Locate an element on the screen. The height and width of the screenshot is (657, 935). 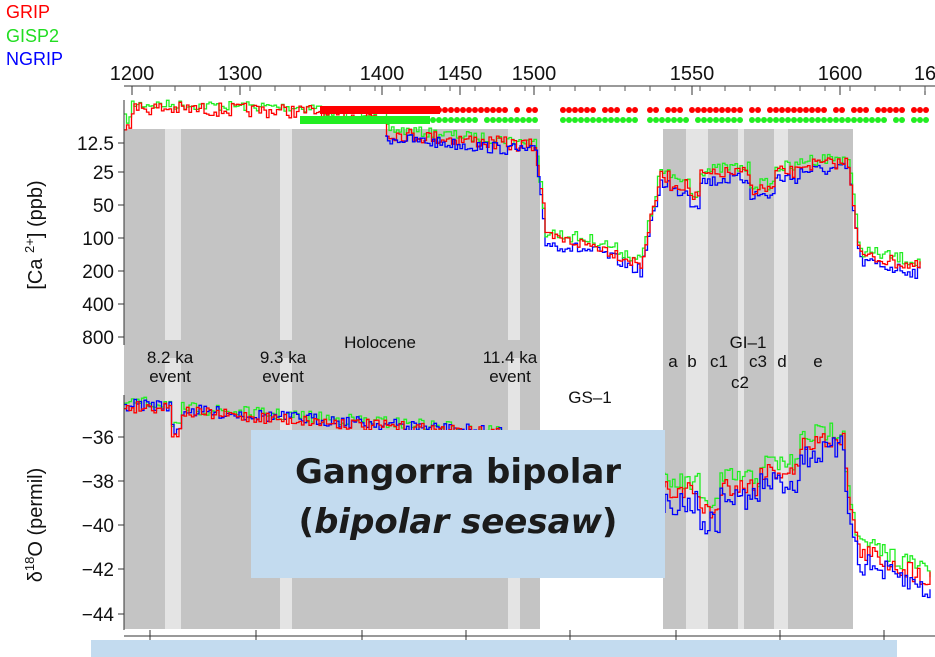
d18o-tick-label: −36 is located at coordinates (98, 438).